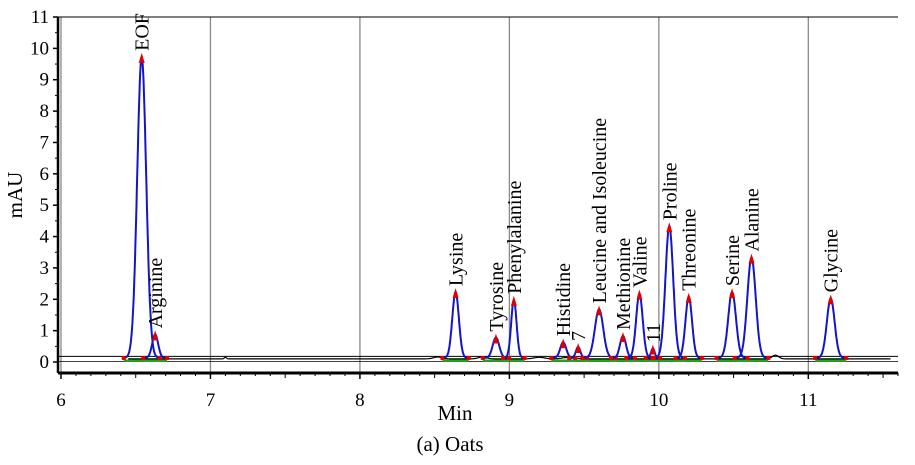 The width and height of the screenshot is (915, 465). What do you see at coordinates (45, 111) in the screenshot?
I see `y-tick-label: 8` at bounding box center [45, 111].